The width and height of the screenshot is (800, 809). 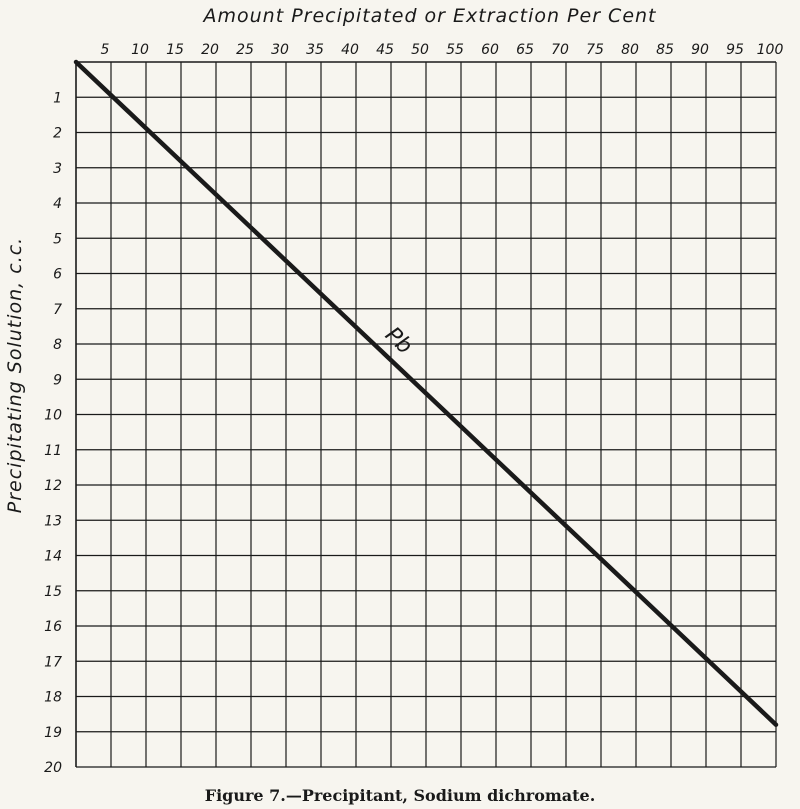 I want to click on y-tick-label-16: 16, so click(x=53, y=627).